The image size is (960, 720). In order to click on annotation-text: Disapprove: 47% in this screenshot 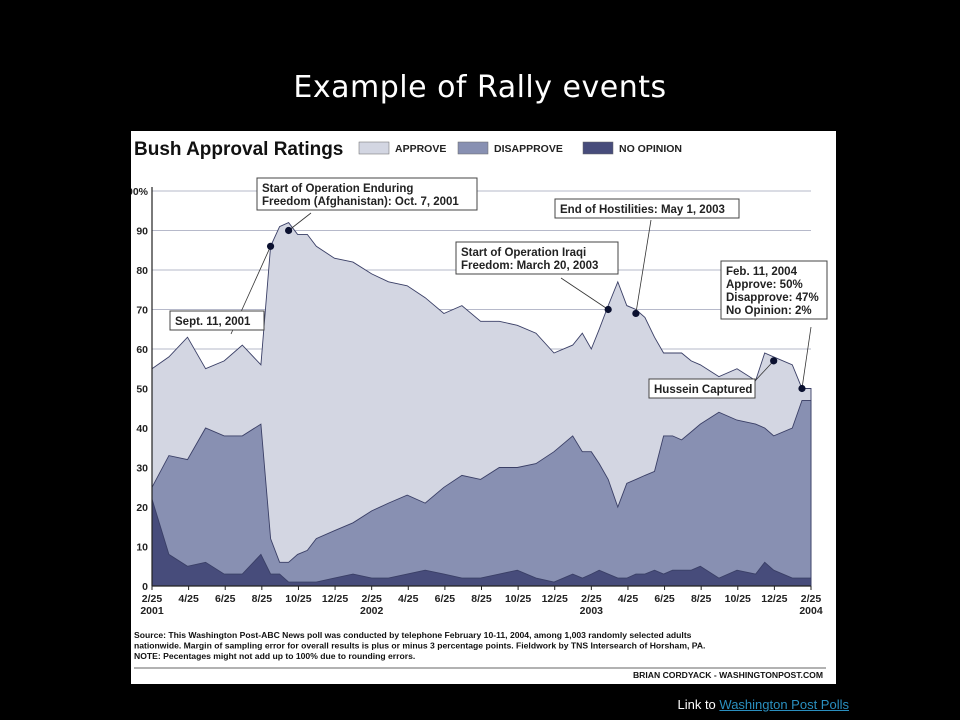, I will do `click(772, 298)`.